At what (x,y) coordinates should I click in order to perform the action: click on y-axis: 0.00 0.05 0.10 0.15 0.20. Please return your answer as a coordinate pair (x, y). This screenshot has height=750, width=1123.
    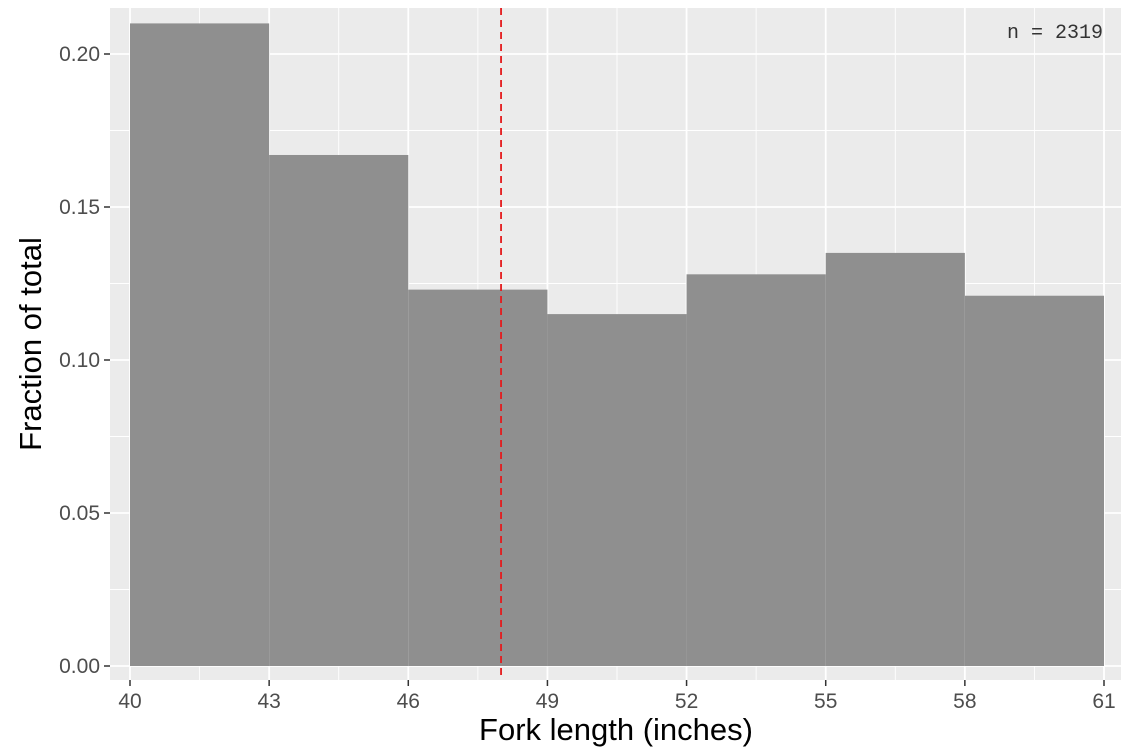
    Looking at the image, I should click on (84, 360).